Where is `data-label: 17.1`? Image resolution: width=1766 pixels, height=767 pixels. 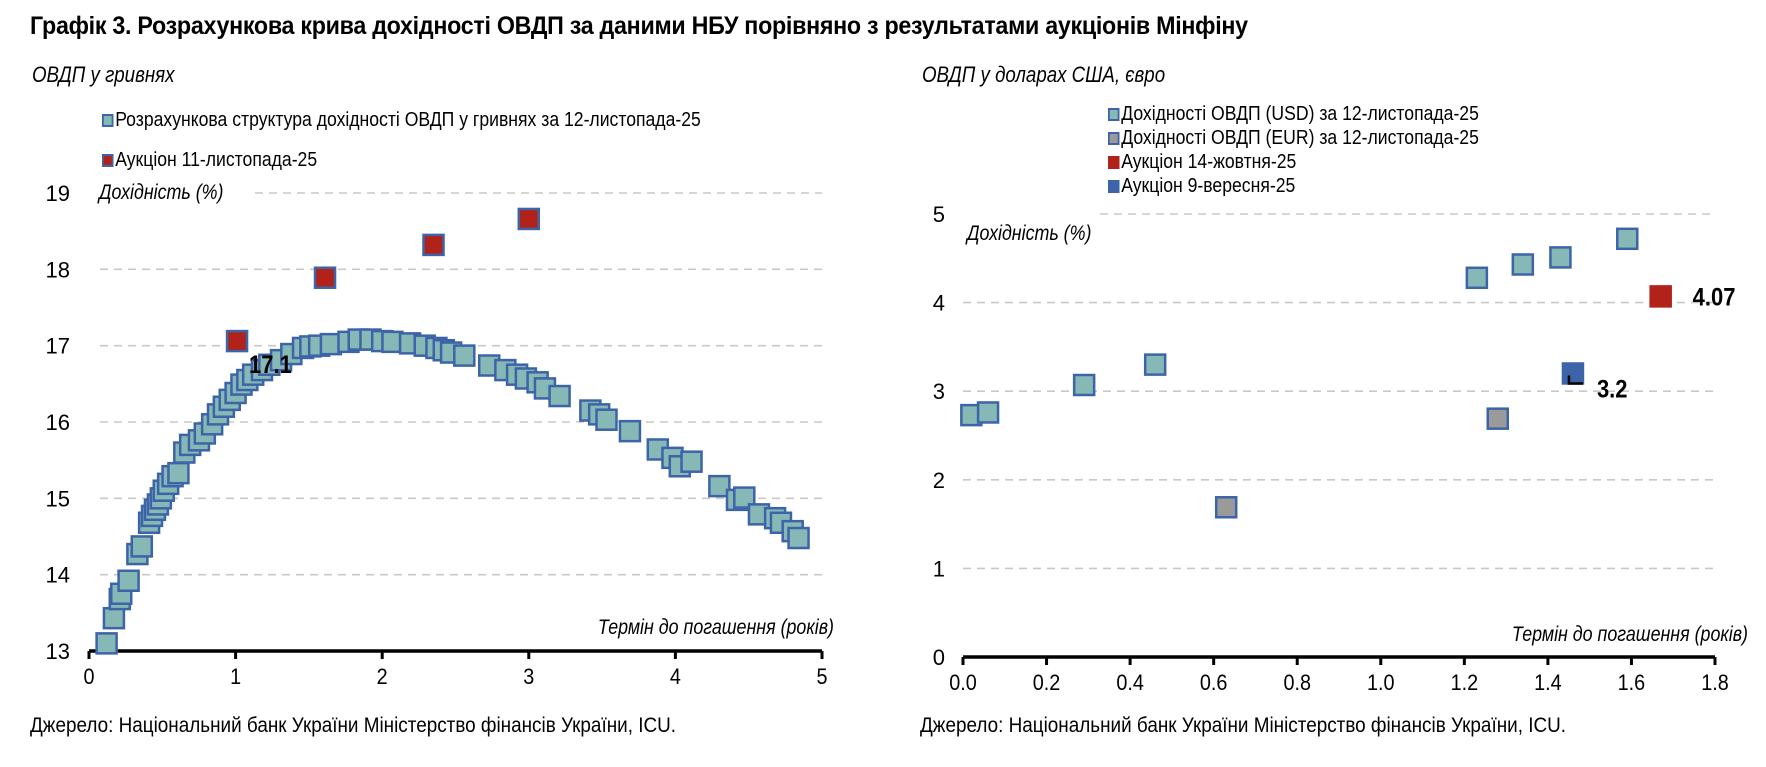
data-label: 17.1 is located at coordinates (270, 365).